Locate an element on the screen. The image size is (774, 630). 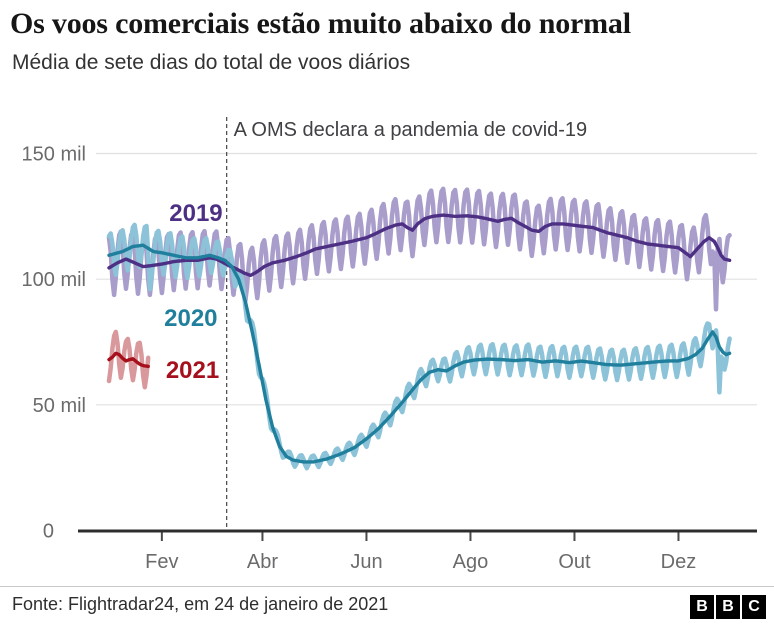
footer-divider is located at coordinates (387, 586).